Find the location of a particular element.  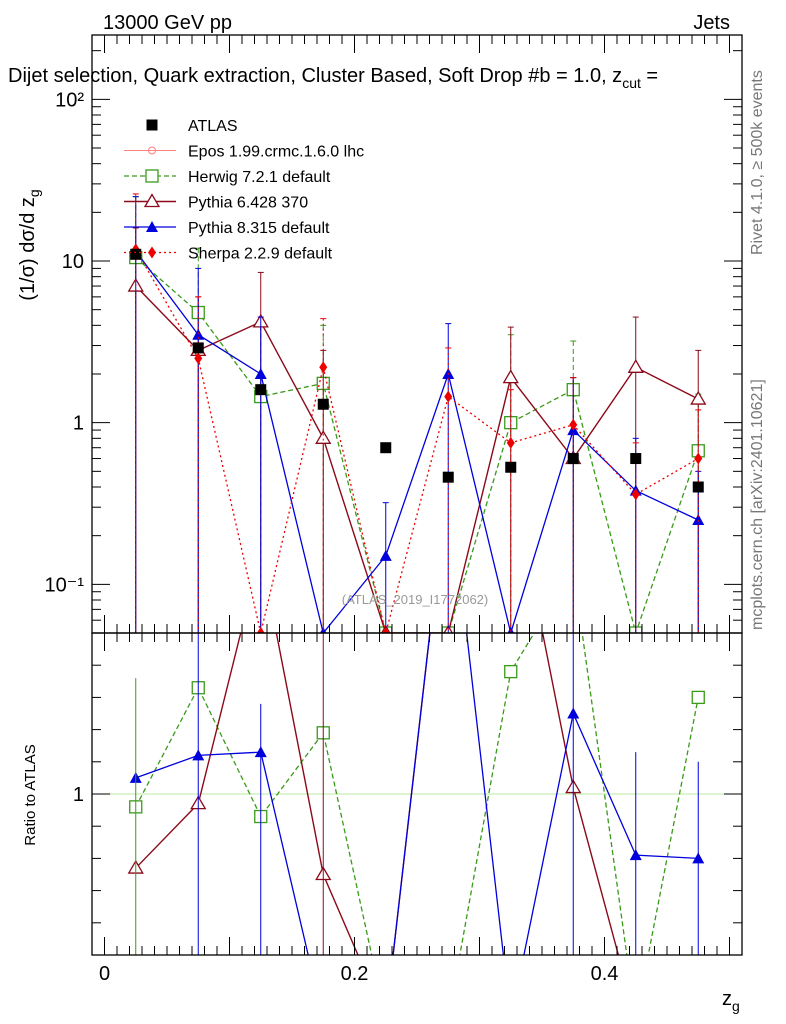

x-tick-label: 0.4 is located at coordinates (605, 974).